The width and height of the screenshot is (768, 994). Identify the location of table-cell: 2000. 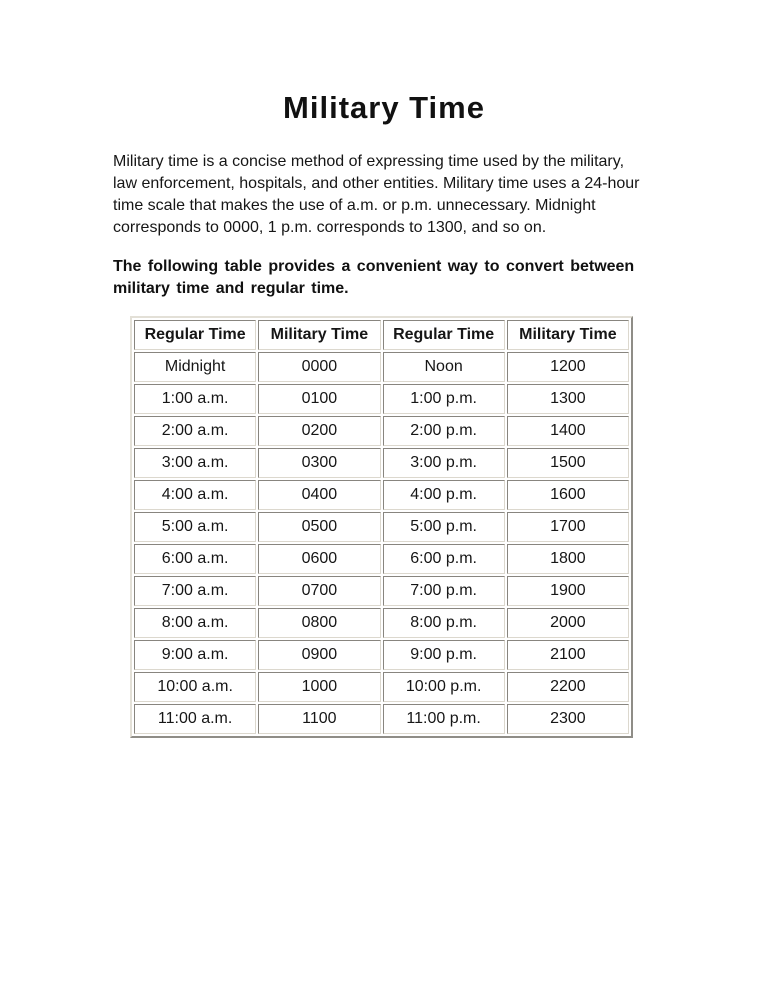
(567, 623).